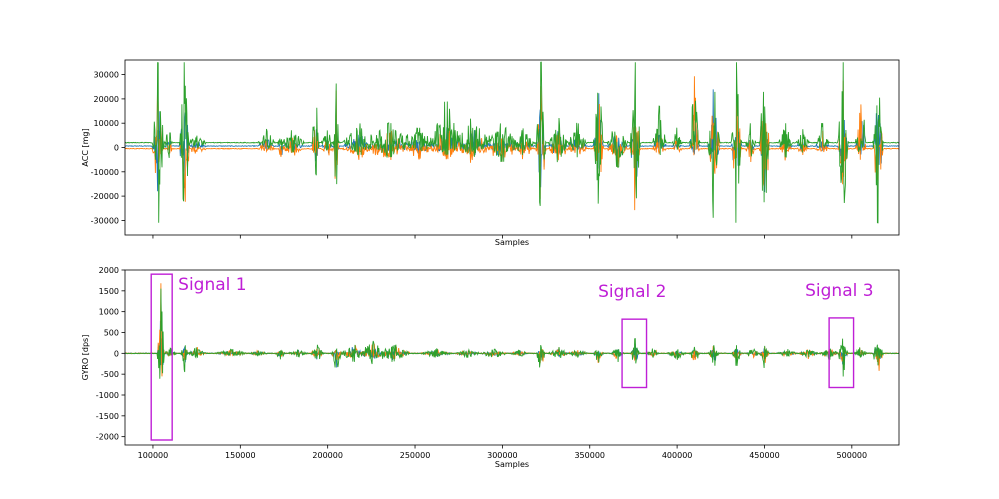 This screenshot has height=499, width=999. I want to click on gyro-y-tick-label: -500, so click(110, 374).